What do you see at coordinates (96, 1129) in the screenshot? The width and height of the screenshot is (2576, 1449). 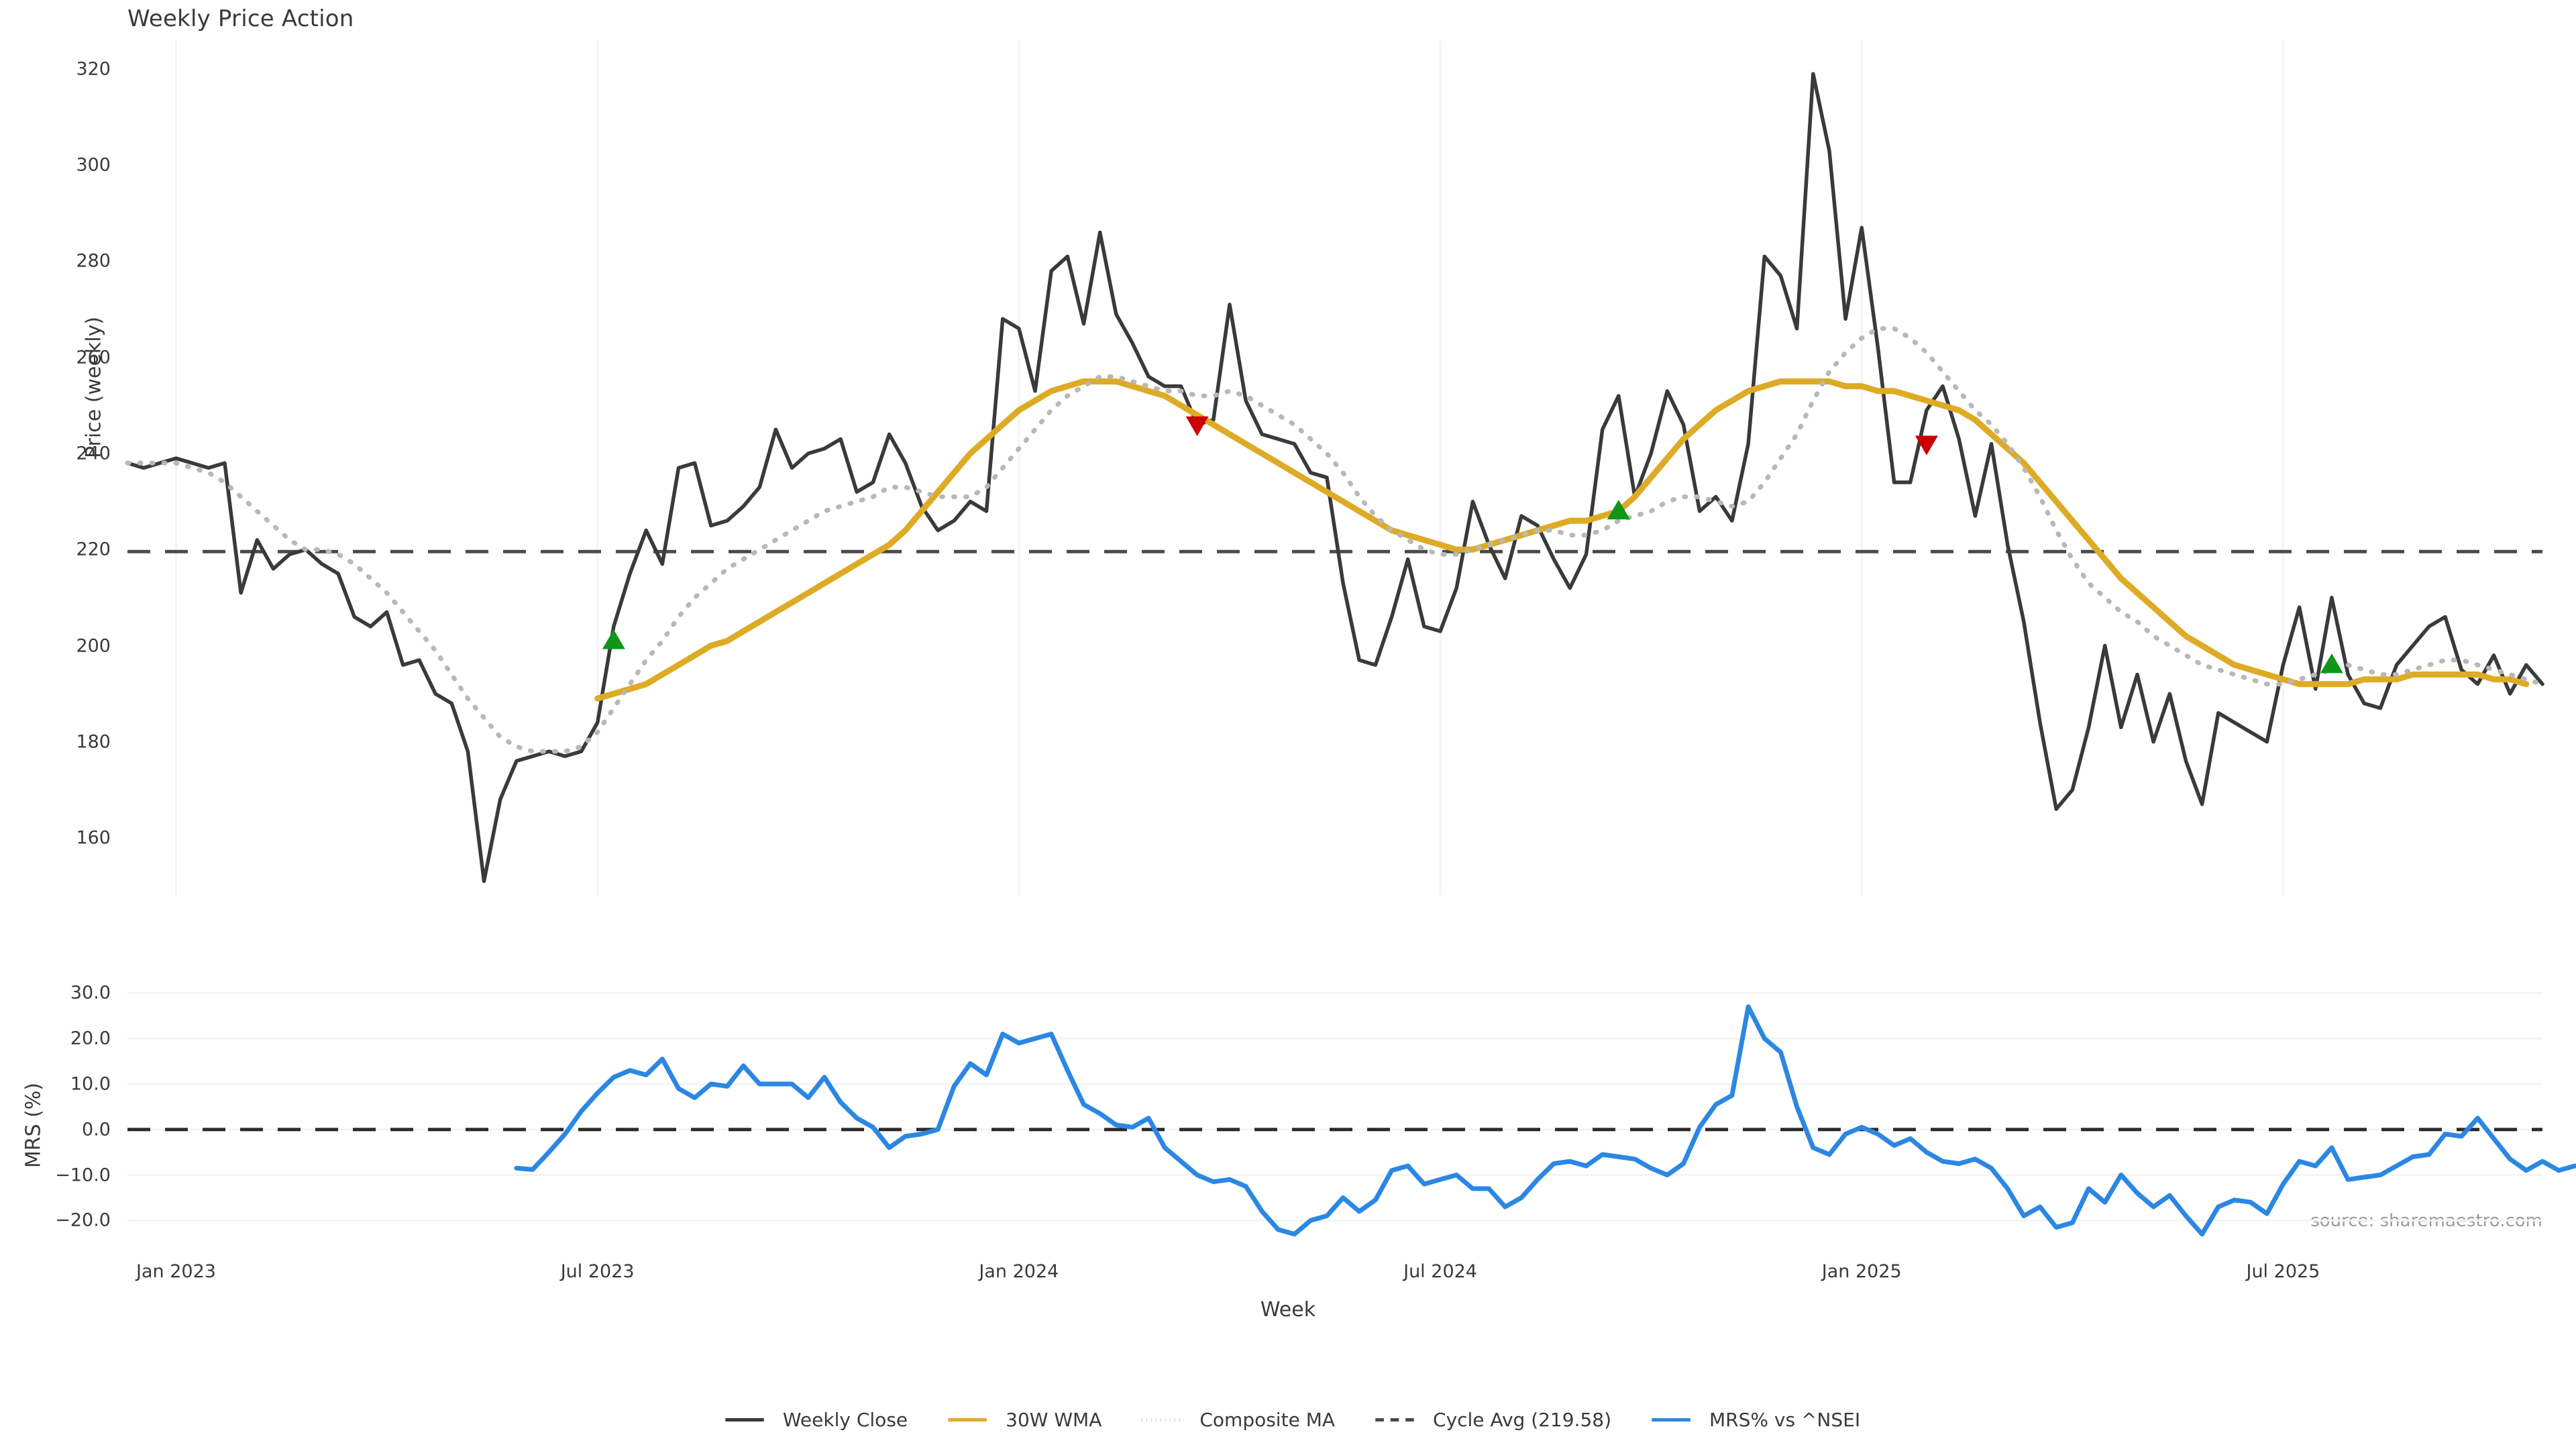 I see `mrs-y-tick: 0.0` at bounding box center [96, 1129].